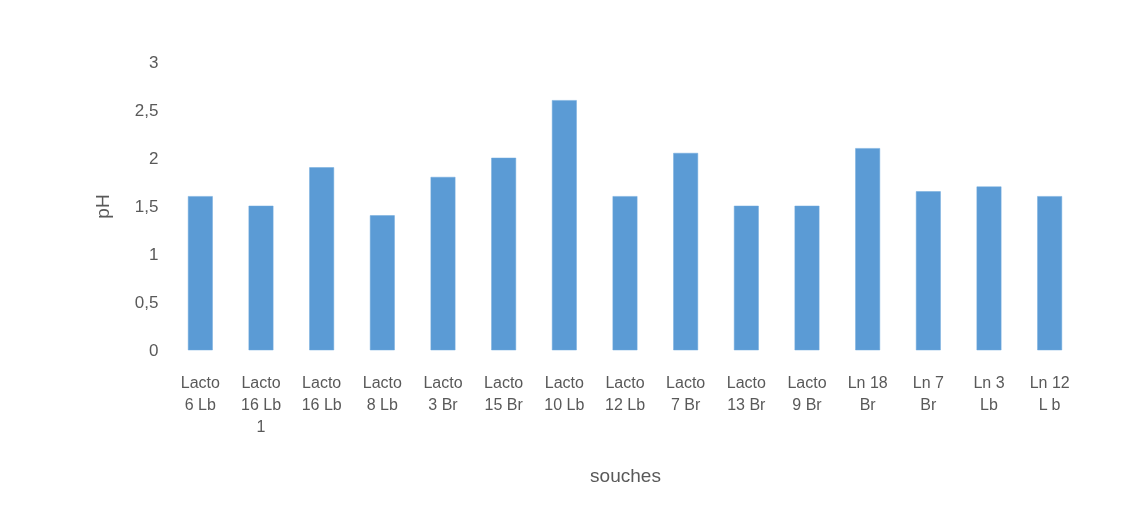 The image size is (1141, 530). Describe the element at coordinates (154, 62) in the screenshot. I see `y-tick-label: 3` at that location.